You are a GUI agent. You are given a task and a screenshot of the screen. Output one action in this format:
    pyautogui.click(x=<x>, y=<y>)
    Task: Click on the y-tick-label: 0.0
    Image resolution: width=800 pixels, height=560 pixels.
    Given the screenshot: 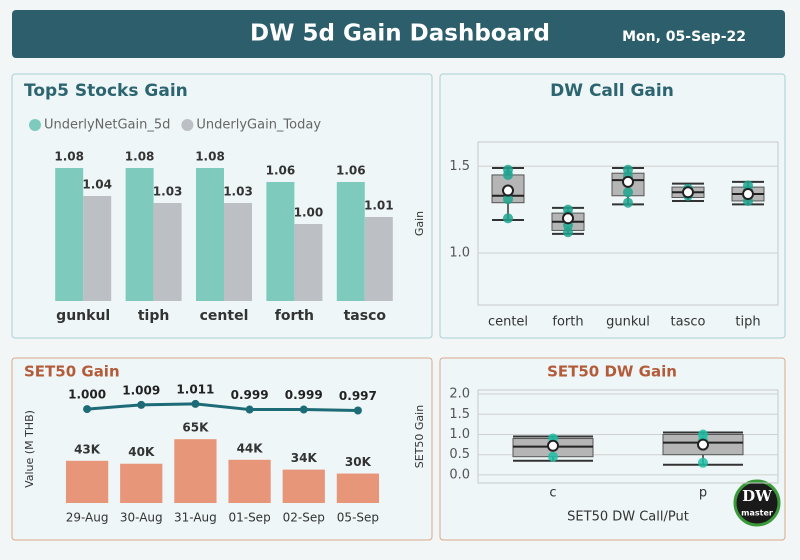 What is the action you would take?
    pyautogui.click(x=459, y=474)
    